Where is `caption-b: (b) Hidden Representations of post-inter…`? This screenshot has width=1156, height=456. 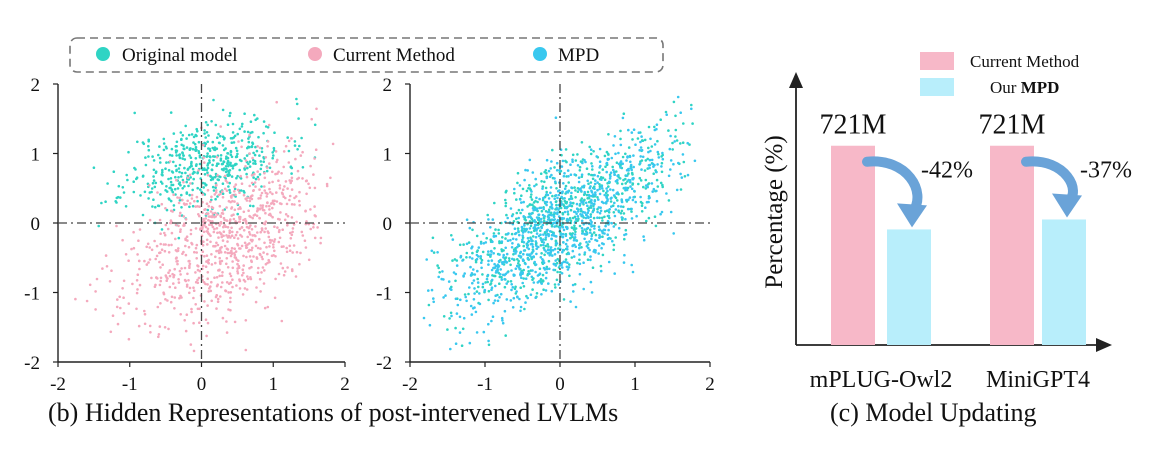 caption-b: (b) Hidden Representations of post-inter… is located at coordinates (333, 412).